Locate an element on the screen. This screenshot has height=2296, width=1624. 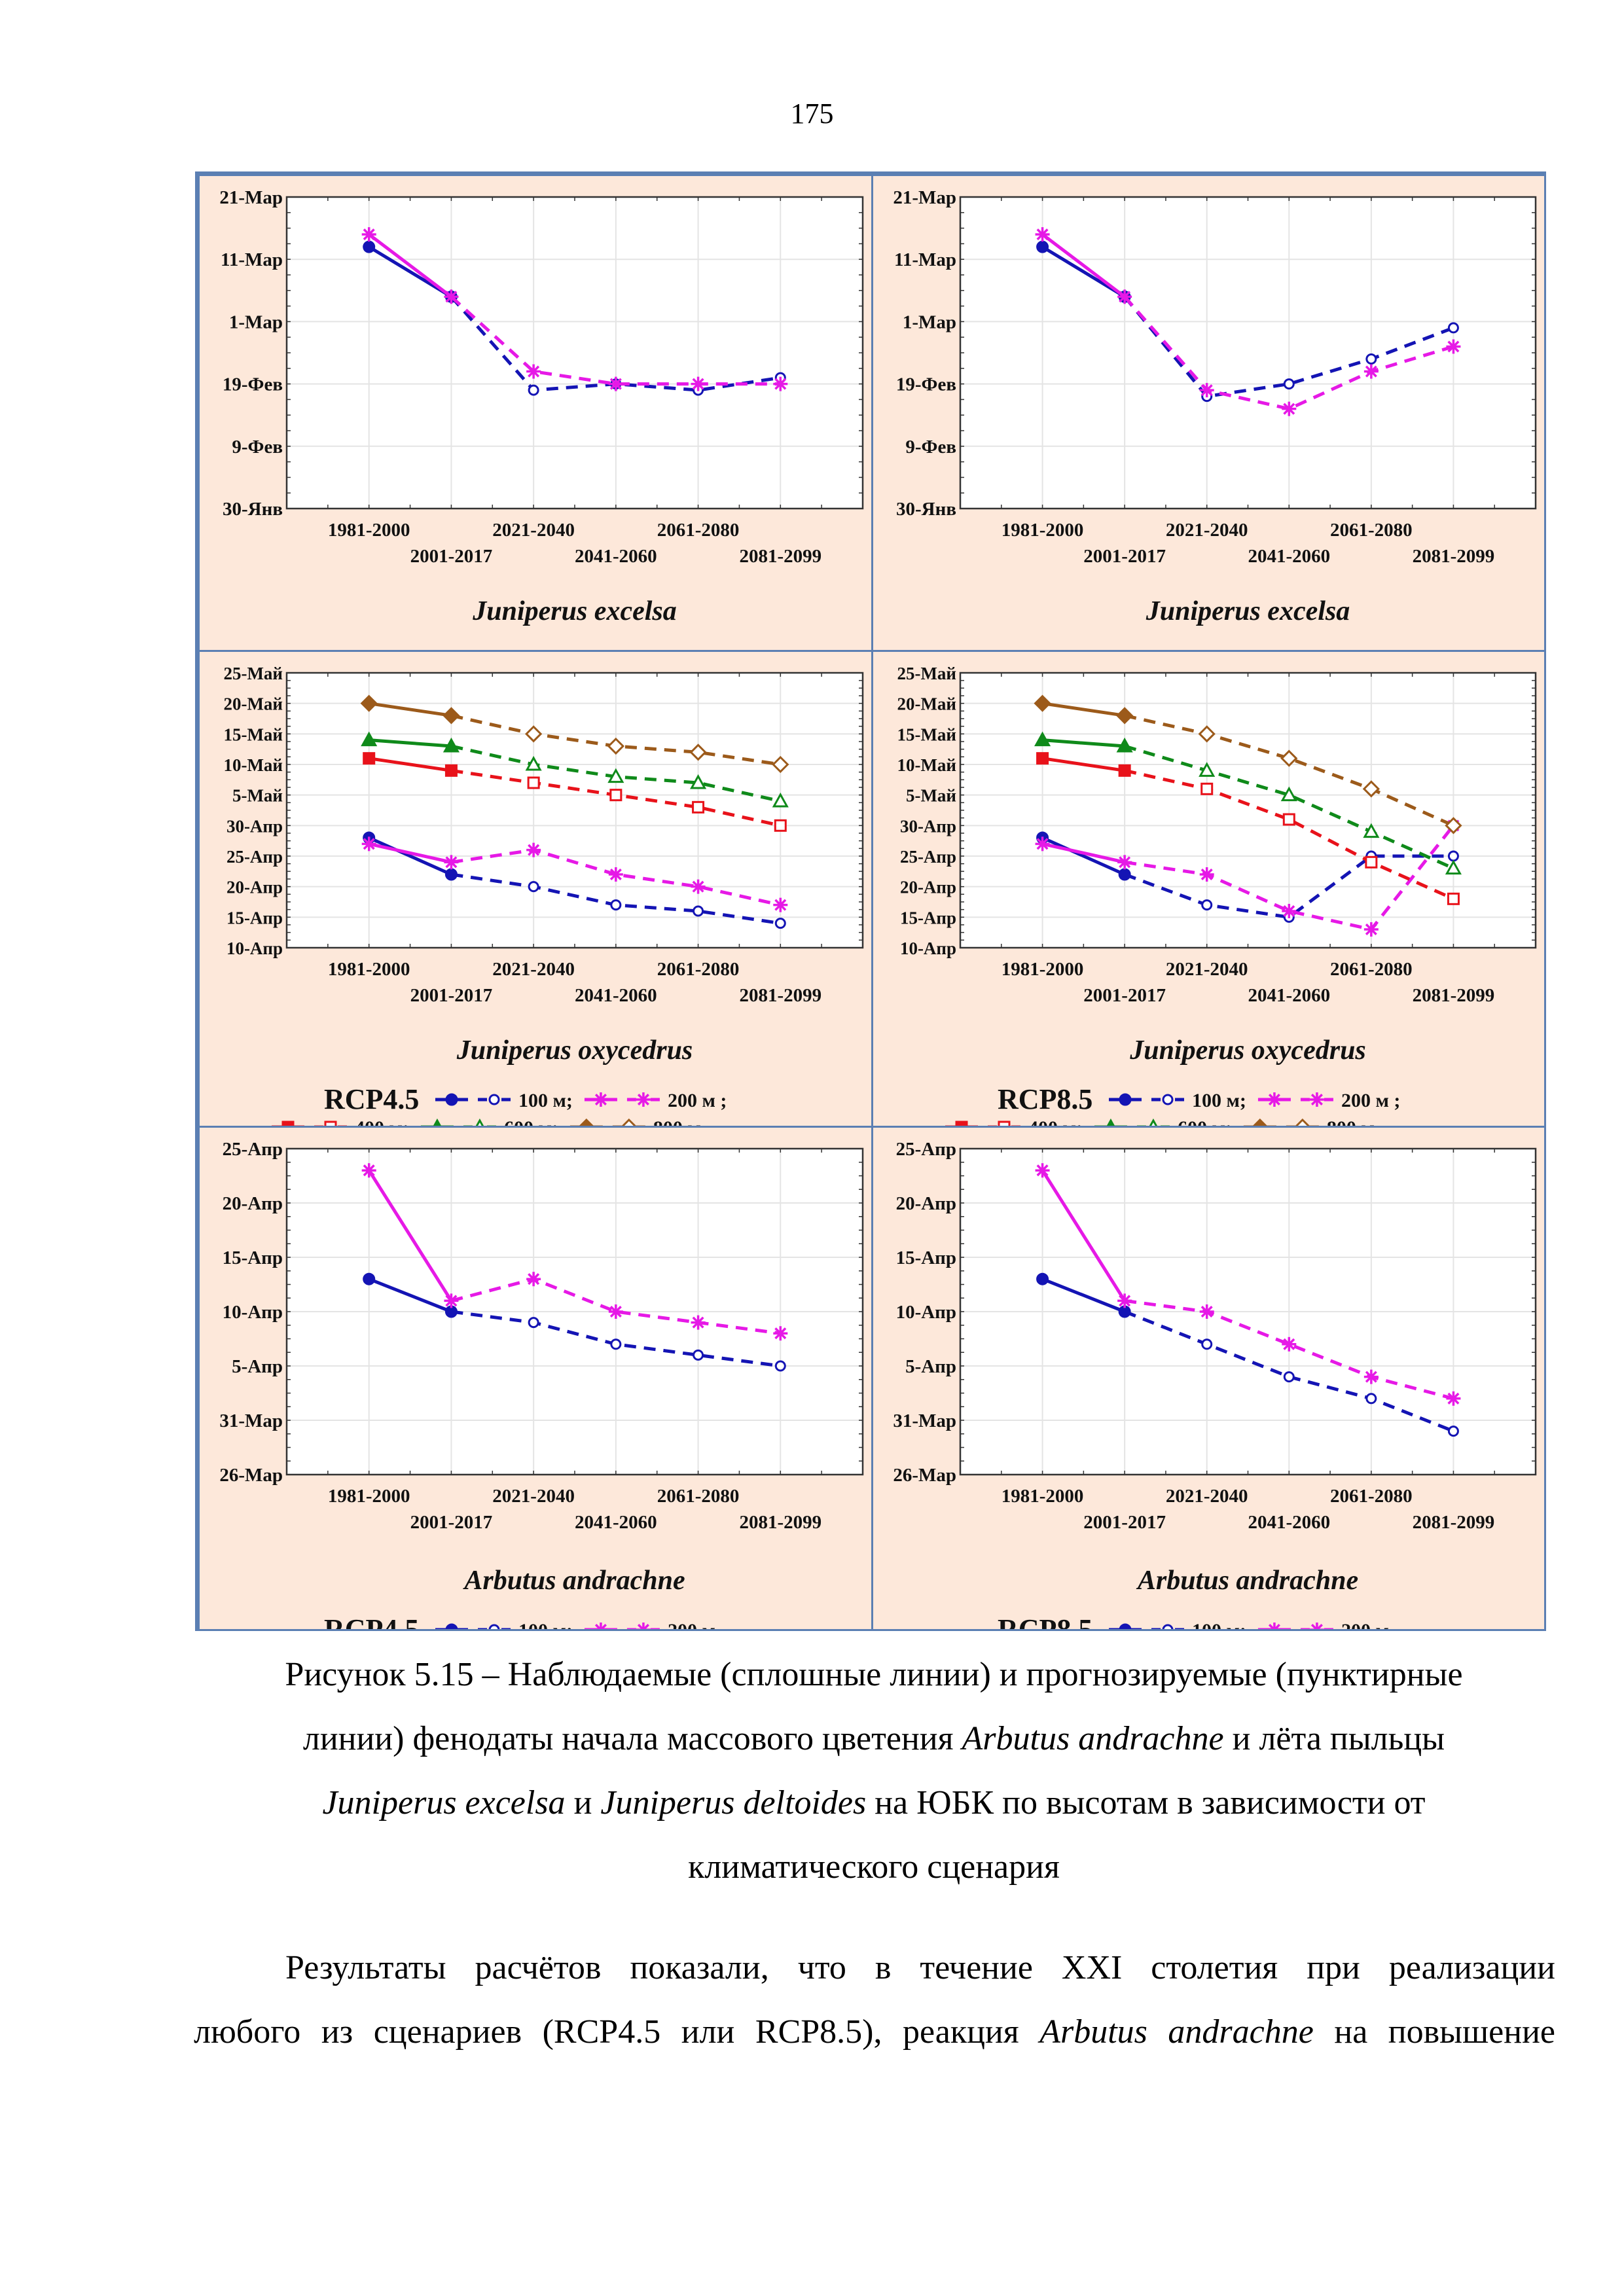
x-tick-label: 2061-2080 is located at coordinates (698, 1496).